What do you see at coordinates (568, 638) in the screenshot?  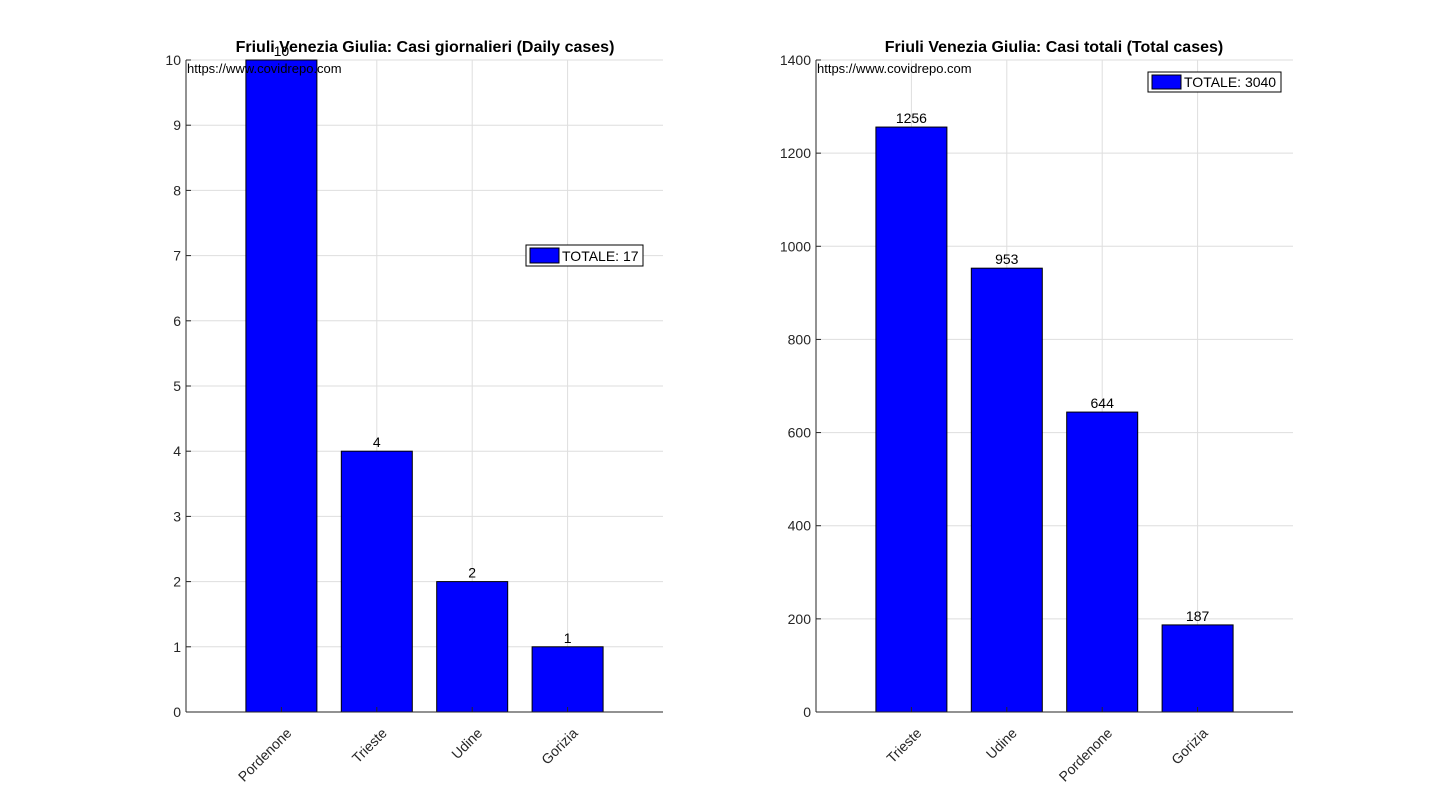 I see `data-label: 1` at bounding box center [568, 638].